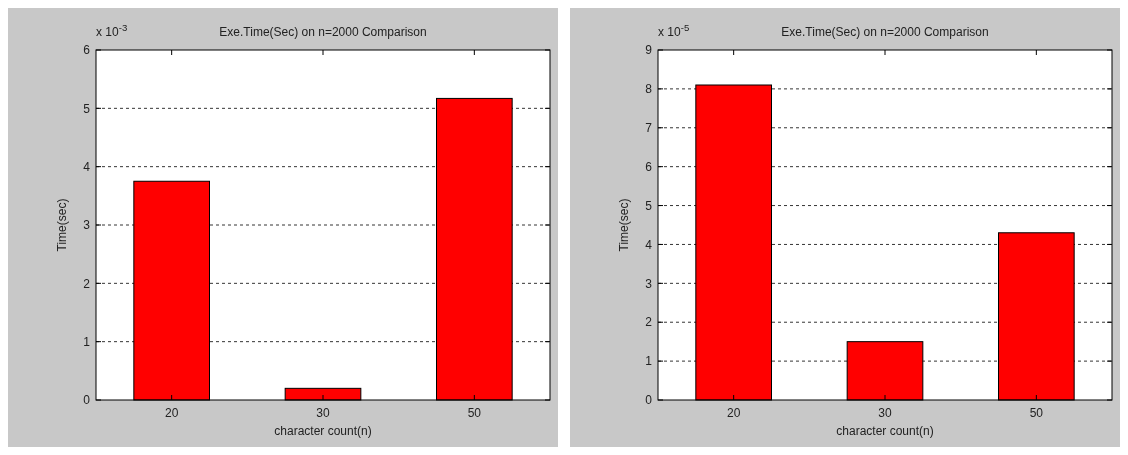 The width and height of the screenshot is (1128, 455). I want to click on y-tick-label: 7, so click(649, 127).